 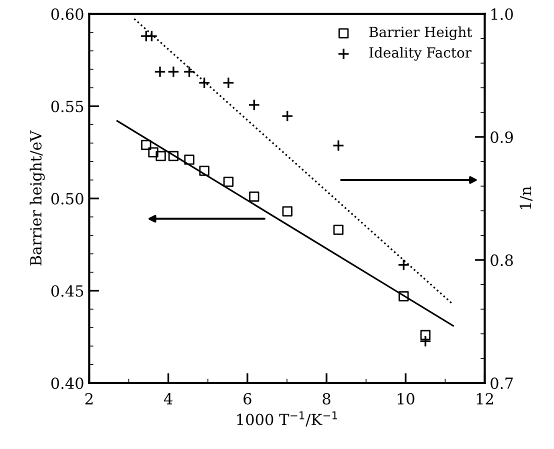 What do you see at coordinates (89, 398) in the screenshot?
I see `x-tick-label: 2` at bounding box center [89, 398].